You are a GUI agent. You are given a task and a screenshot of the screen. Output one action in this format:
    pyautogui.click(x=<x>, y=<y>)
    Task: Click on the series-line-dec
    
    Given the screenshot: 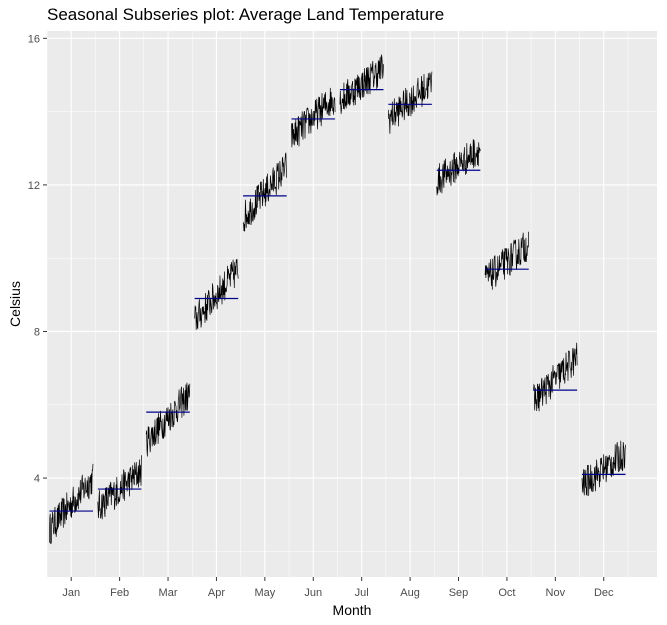 What is the action you would take?
    pyautogui.click(x=603, y=468)
    